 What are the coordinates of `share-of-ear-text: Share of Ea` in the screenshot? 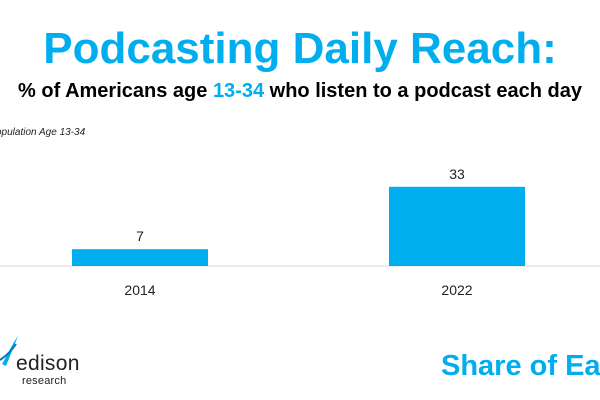 It's located at (520, 366).